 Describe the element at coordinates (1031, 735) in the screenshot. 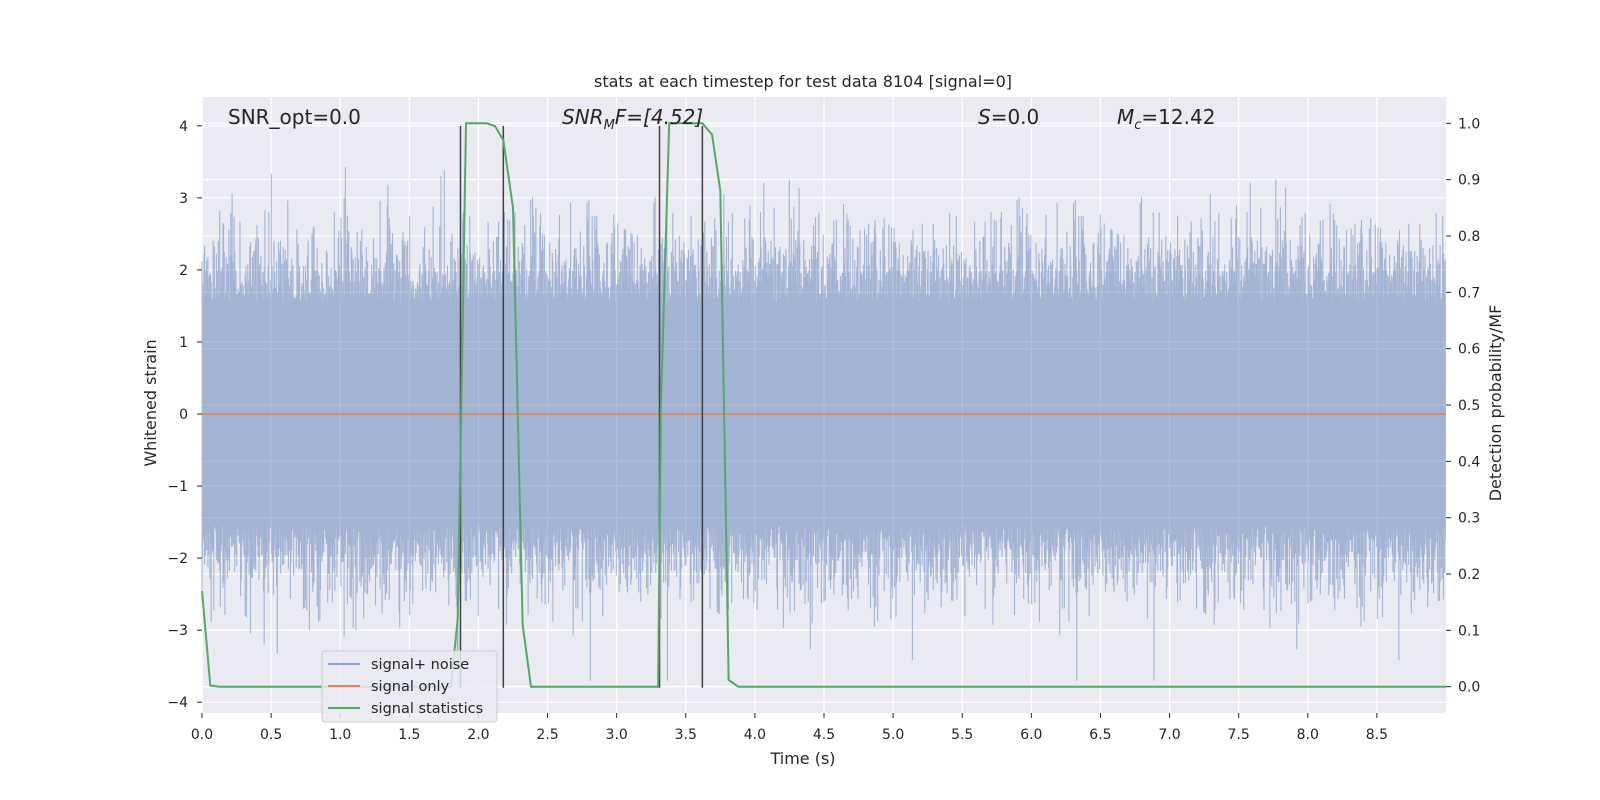

I see `x-tick-label: 6.0` at that location.